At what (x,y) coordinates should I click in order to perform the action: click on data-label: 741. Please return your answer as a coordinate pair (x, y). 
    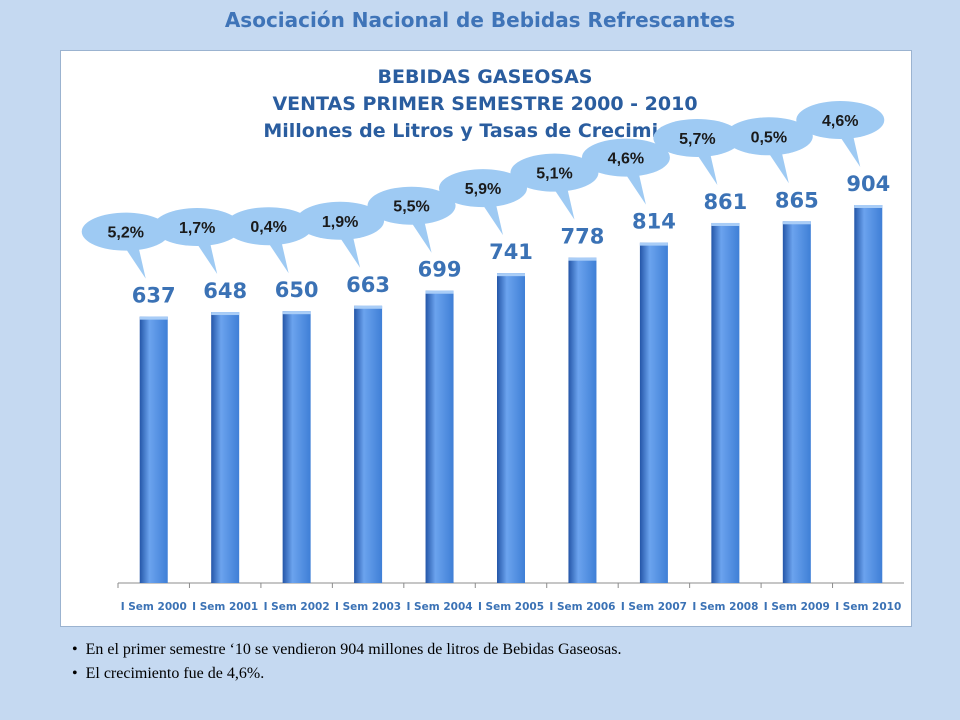
    Looking at the image, I should click on (511, 252).